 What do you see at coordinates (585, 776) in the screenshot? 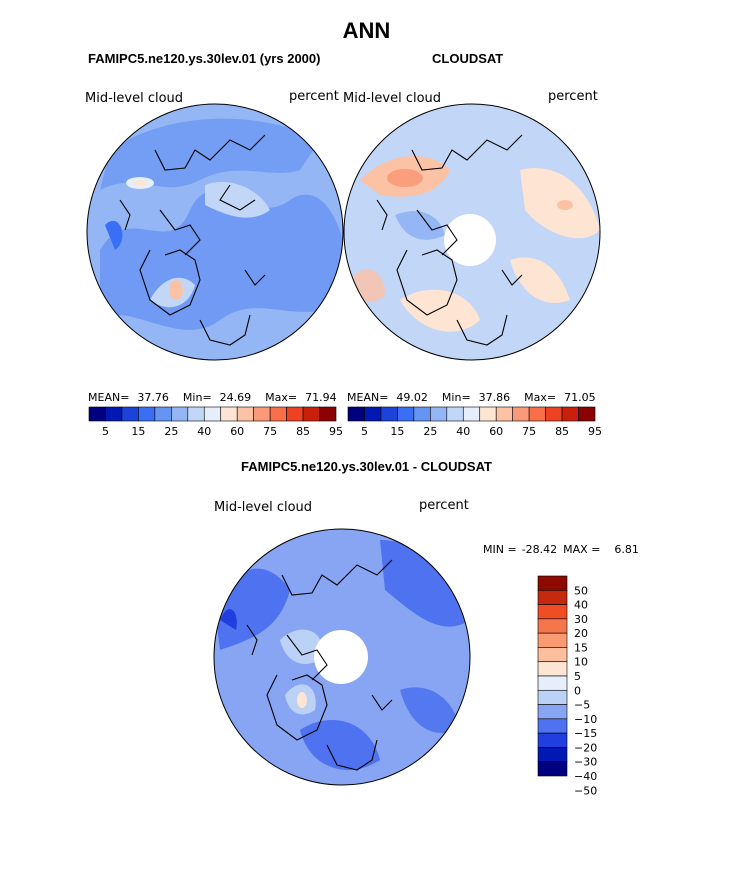
I see `diff-colorbar-tick-label: −40` at bounding box center [585, 776].